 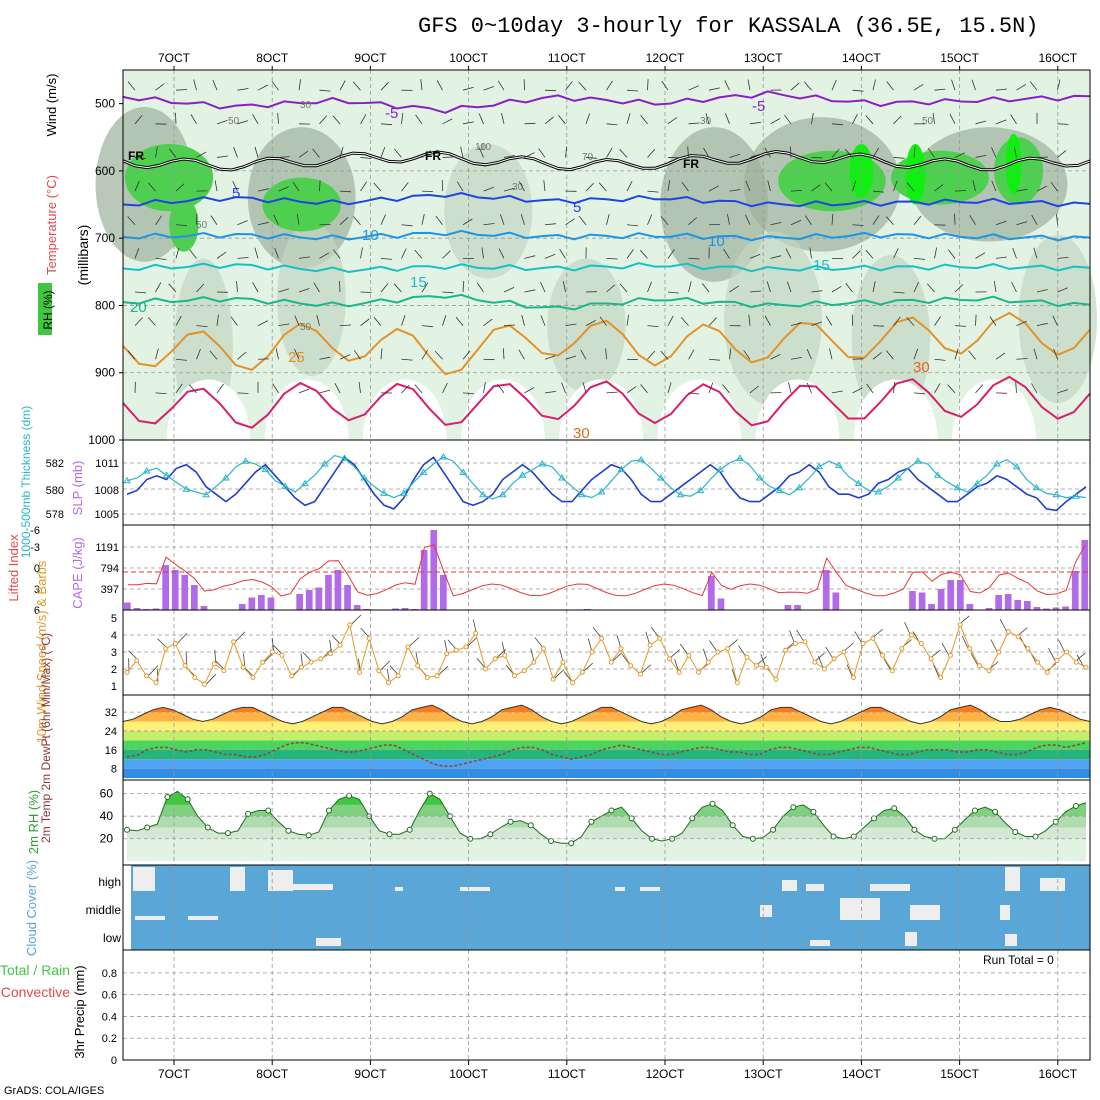 I want to click on ylabel-wind10: 10m Wind Speed (m/s) & Barbs, so click(x=41, y=651).